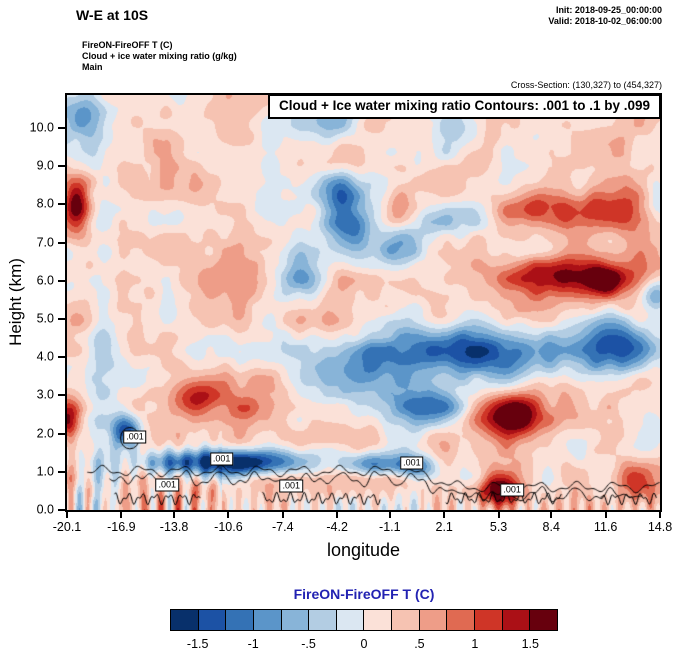  What do you see at coordinates (419, 644) in the screenshot?
I see `colorbar-tick-label: .5` at bounding box center [419, 644].